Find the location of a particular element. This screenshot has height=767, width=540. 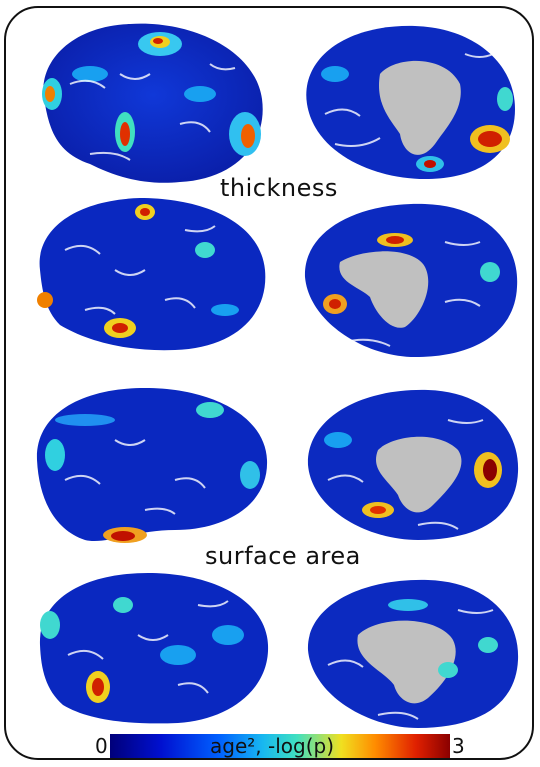

colorbar: 0 age², -log(p) 3 is located at coordinates (270, 746).